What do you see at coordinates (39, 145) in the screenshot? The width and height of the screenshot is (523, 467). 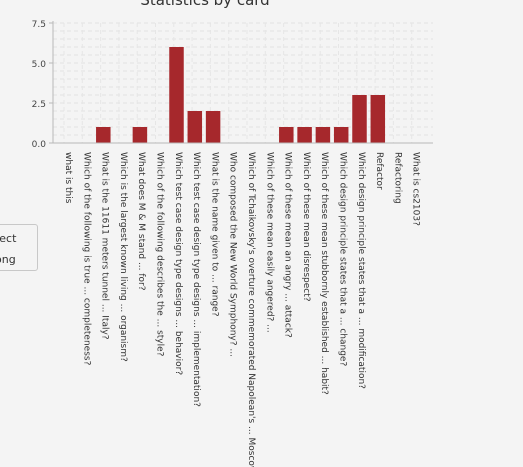 I see `y-tick-label: 0.0` at bounding box center [39, 145].